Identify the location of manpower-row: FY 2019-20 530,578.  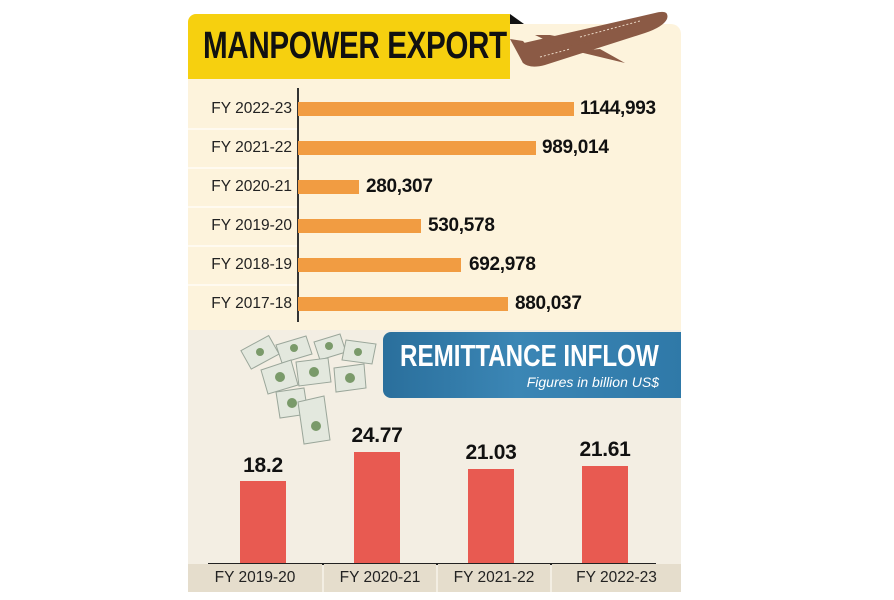
(434, 226).